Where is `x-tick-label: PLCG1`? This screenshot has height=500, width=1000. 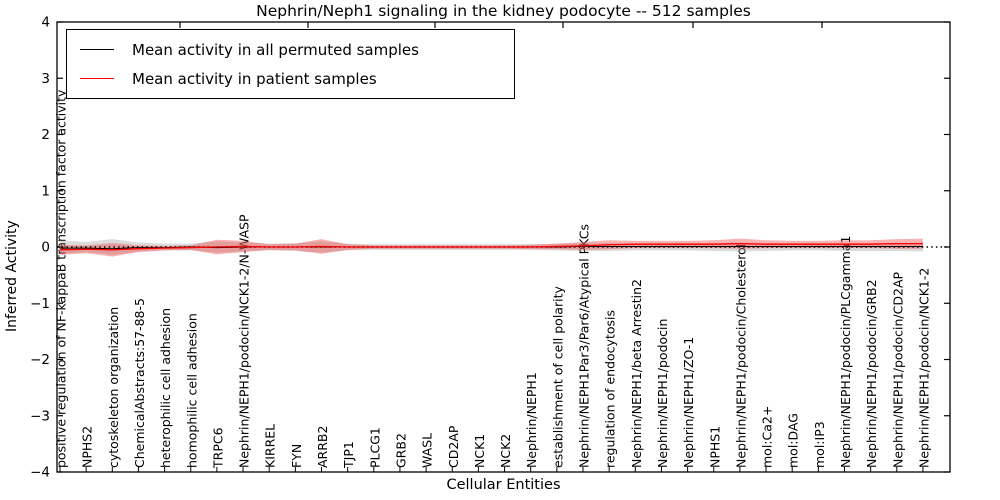 x-tick-label: PLCG1 is located at coordinates (374, 447).